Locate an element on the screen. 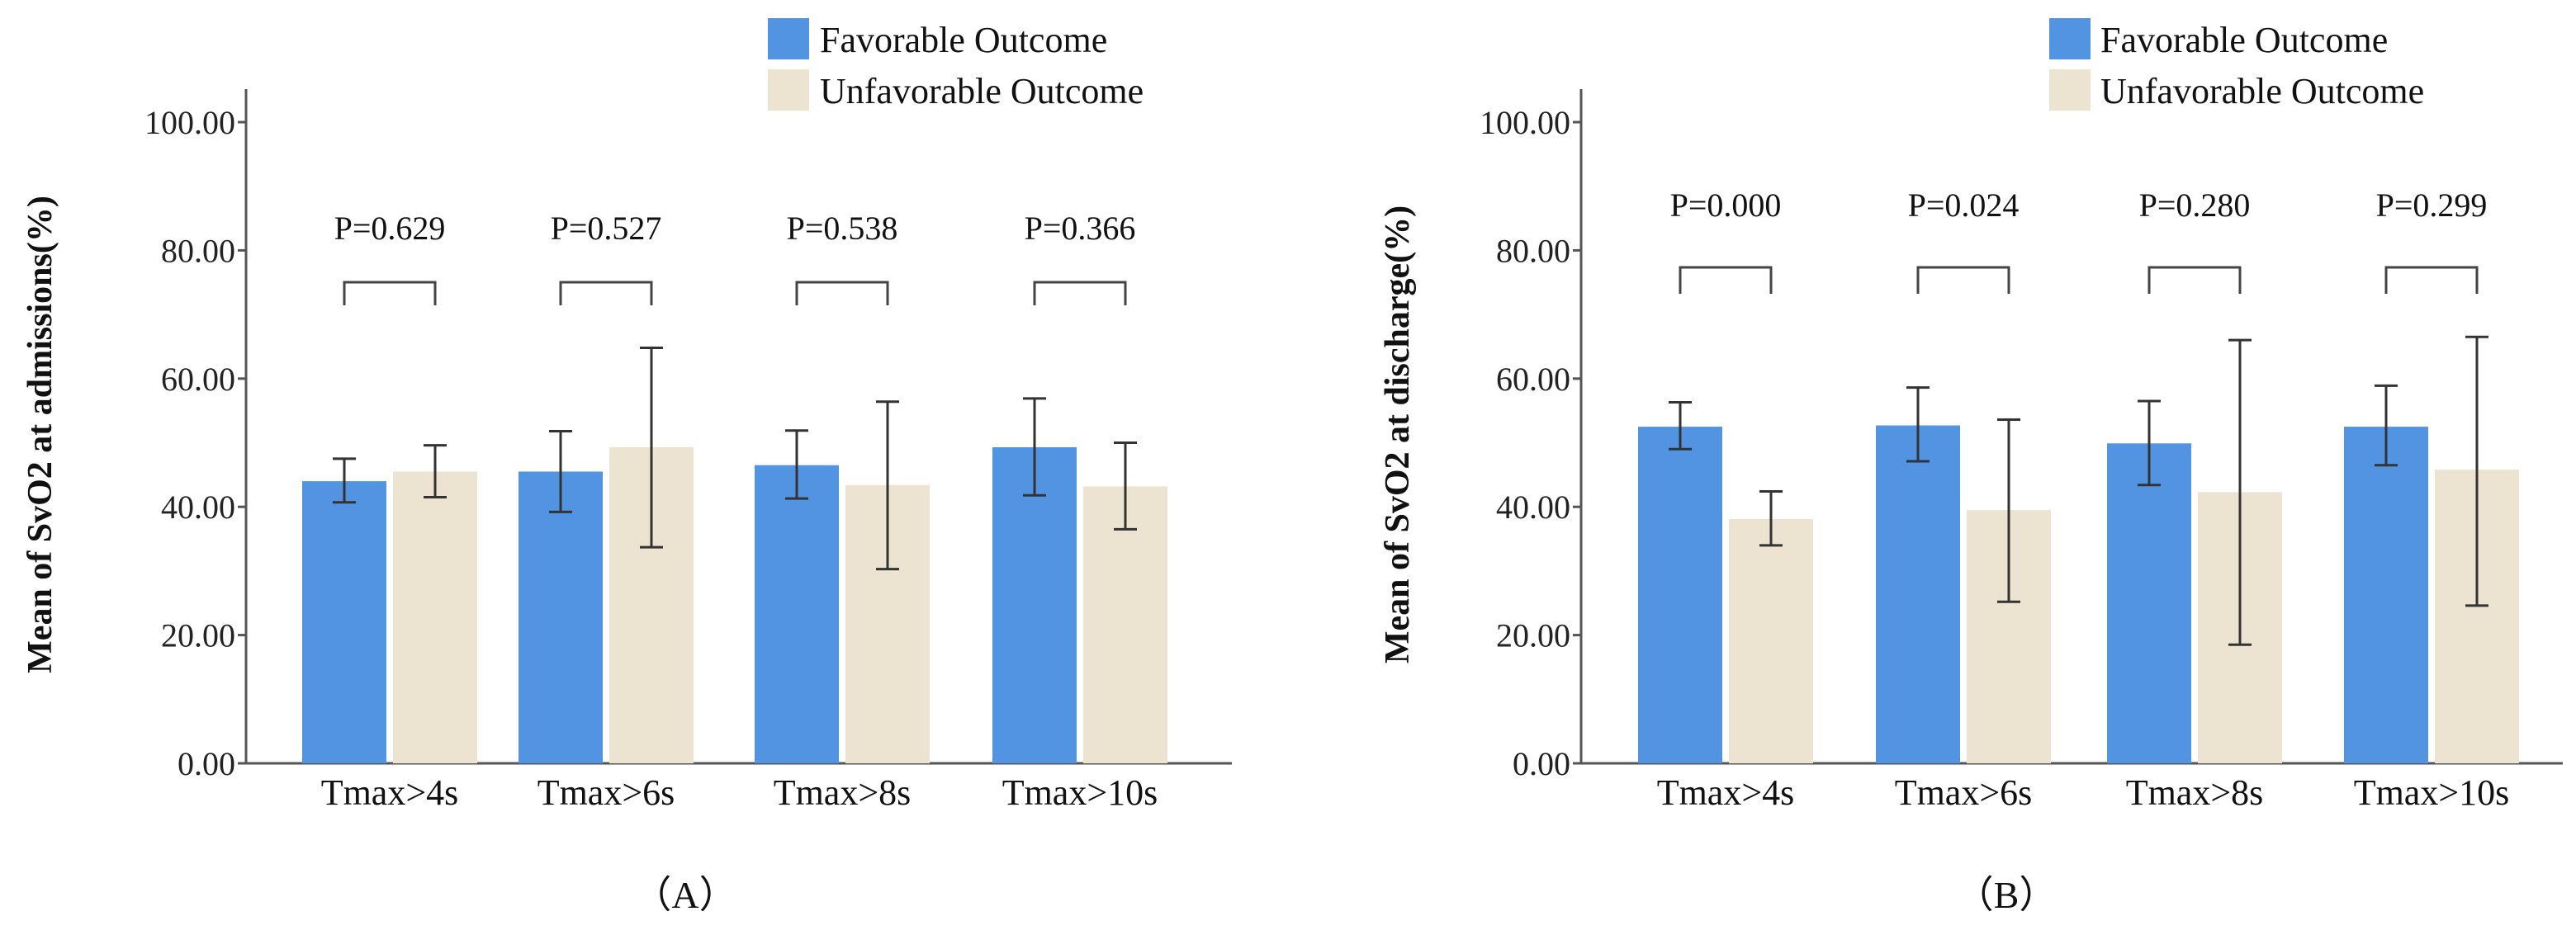  p-value-label: P=0.366 is located at coordinates (1080, 228).